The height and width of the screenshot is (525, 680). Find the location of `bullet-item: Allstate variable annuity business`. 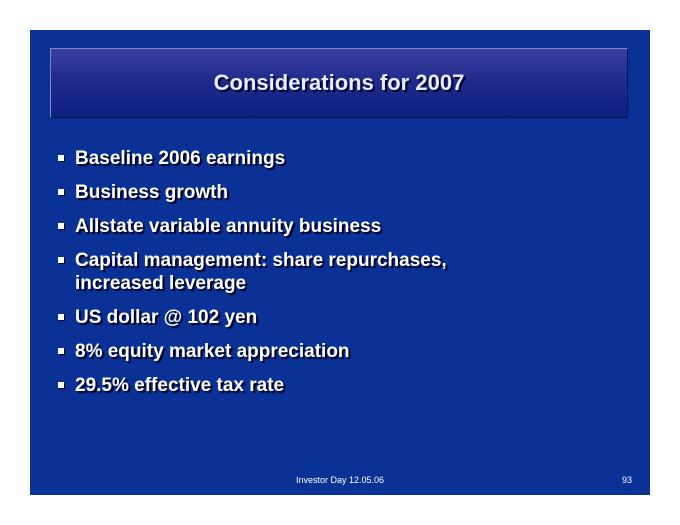

bullet-item: Allstate variable annuity business is located at coordinates (275, 226).